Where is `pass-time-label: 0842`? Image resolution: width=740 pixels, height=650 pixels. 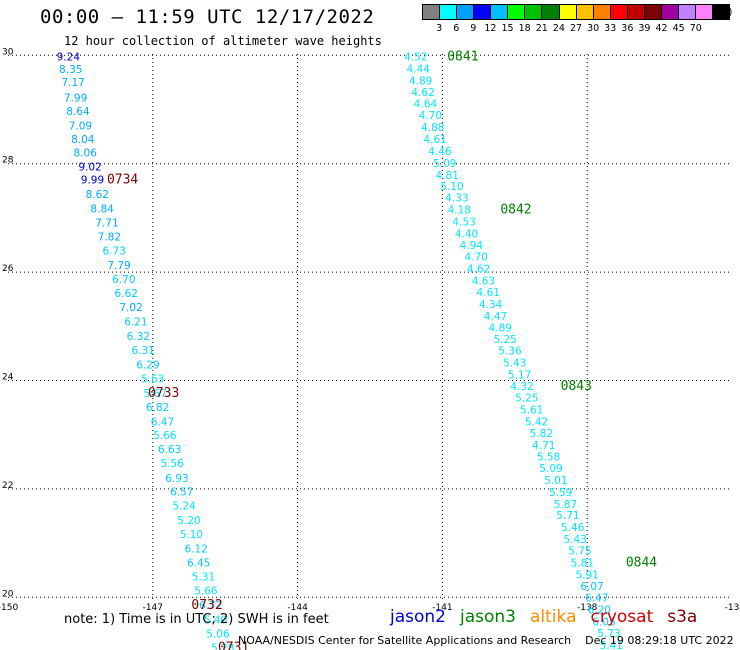 pass-time-label: 0842 is located at coordinates (515, 210).